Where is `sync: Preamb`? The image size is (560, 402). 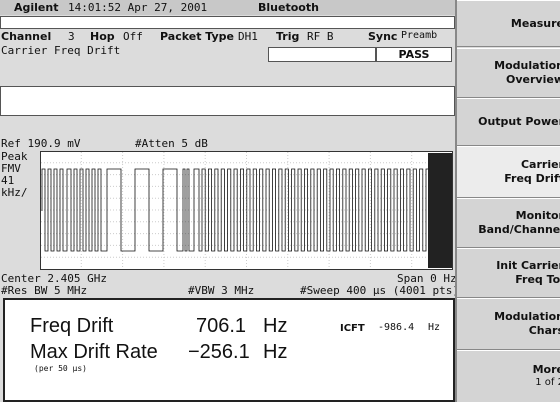
sync: Preamb is located at coordinates (419, 35).